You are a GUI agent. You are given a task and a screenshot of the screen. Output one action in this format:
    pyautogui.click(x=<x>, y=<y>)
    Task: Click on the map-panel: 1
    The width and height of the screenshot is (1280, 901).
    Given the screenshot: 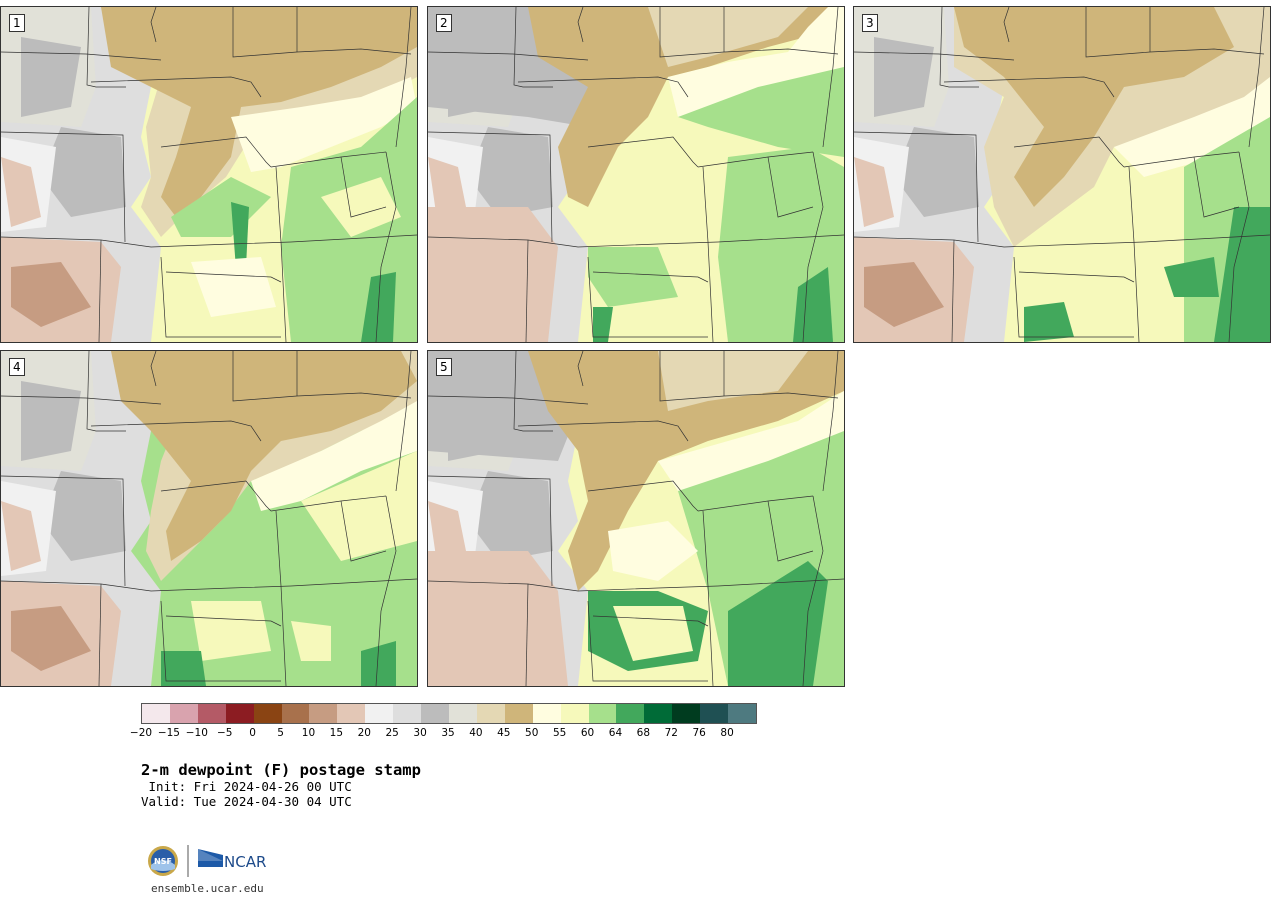 What is the action you would take?
    pyautogui.click(x=209, y=174)
    